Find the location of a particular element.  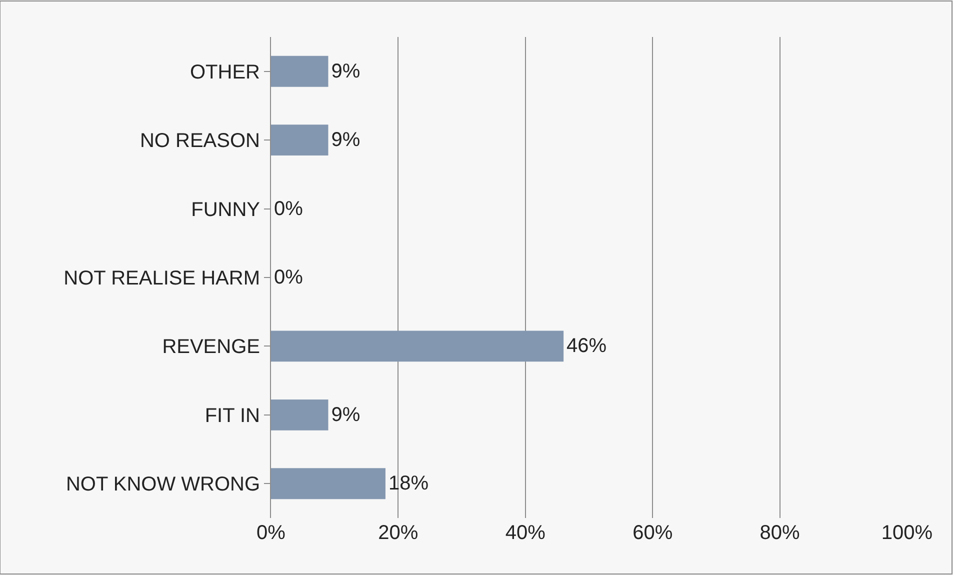

data-label: 18% is located at coordinates (408, 483).